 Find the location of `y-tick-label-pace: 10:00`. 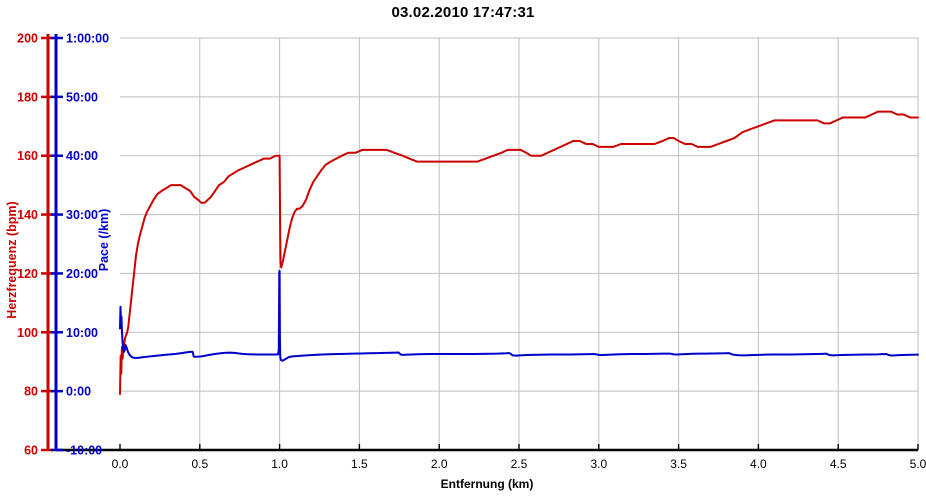

y-tick-label-pace: 10:00 is located at coordinates (82, 333).